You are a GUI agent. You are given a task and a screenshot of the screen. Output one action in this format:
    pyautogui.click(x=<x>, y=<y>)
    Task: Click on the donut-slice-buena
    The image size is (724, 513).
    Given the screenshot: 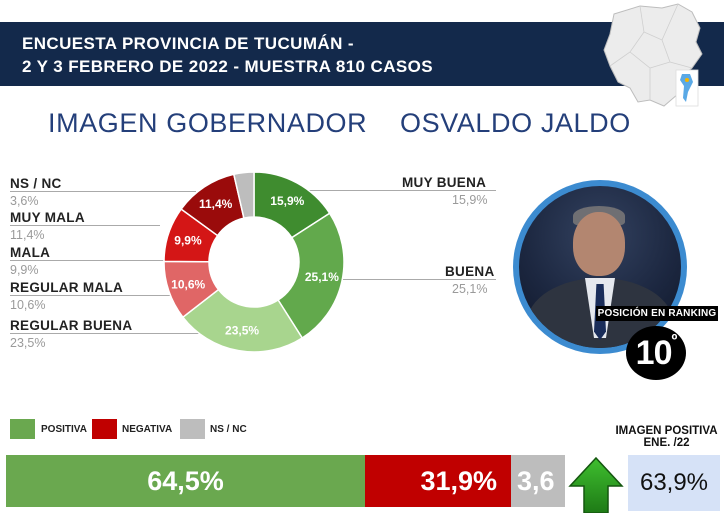 What is the action you would take?
    pyautogui.click(x=311, y=276)
    